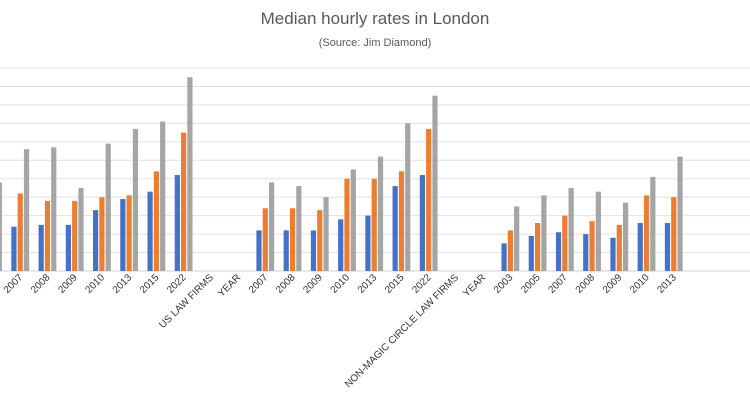 Image resolution: width=750 pixels, height=400 pixels. Describe the element at coordinates (531, 284) in the screenshot. I see `x-tick-label: 2005` at that location.